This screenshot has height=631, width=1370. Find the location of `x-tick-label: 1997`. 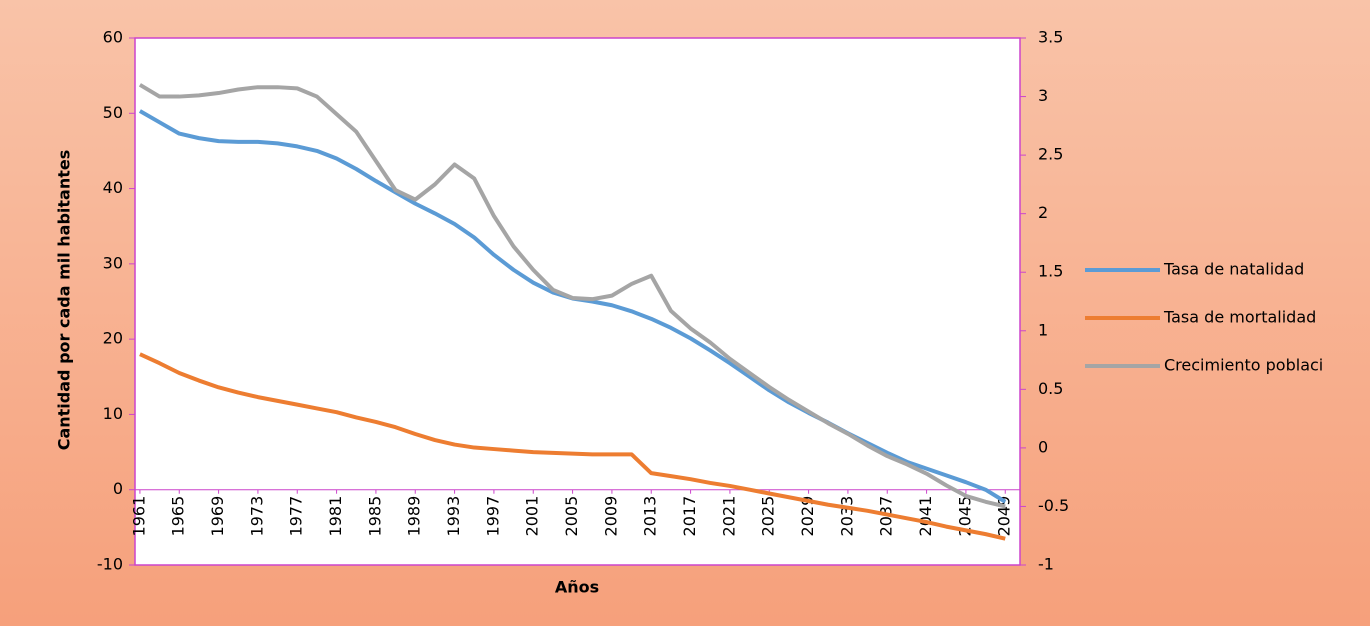

x-tick-label: 1997 is located at coordinates (492, 516).